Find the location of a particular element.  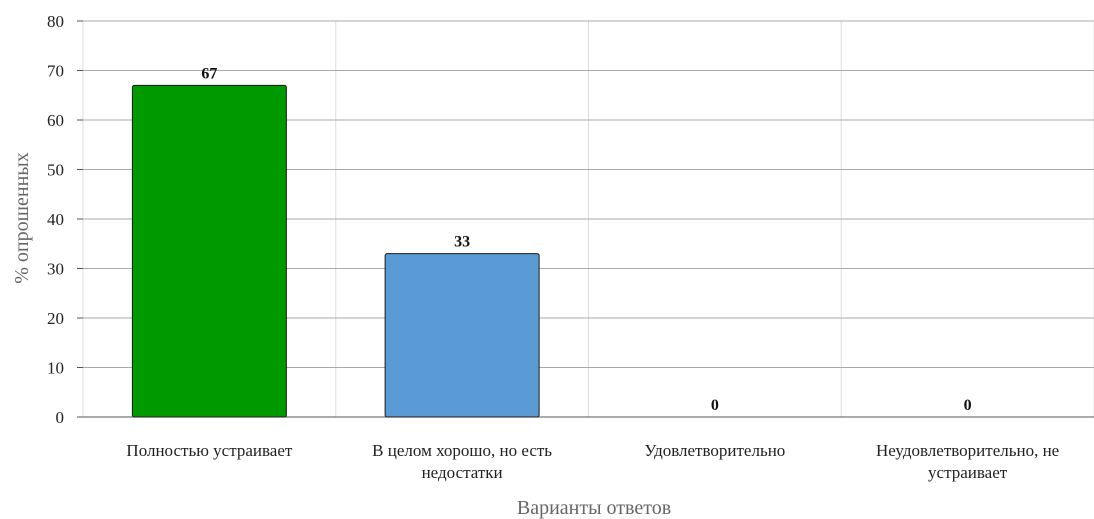

x-axis-title: Варианты ответов is located at coordinates (594, 508).